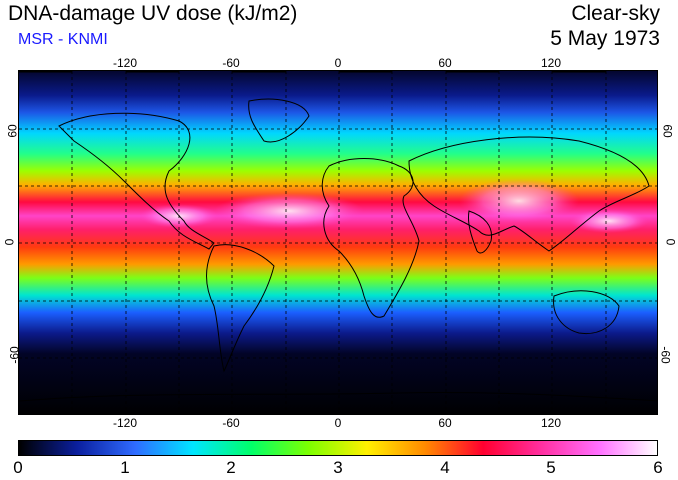  Describe the element at coordinates (18, 467) in the screenshot. I see `colorbar-label: 0` at that location.